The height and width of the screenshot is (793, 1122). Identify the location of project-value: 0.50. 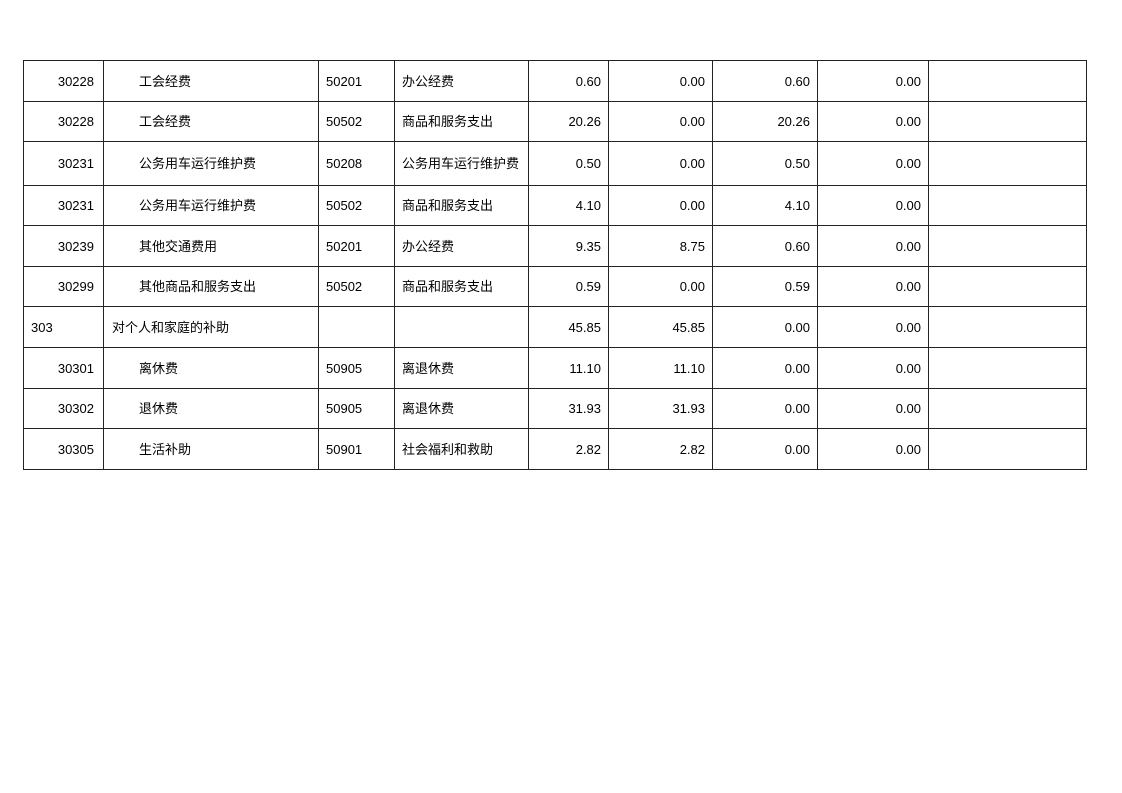
(765, 163).